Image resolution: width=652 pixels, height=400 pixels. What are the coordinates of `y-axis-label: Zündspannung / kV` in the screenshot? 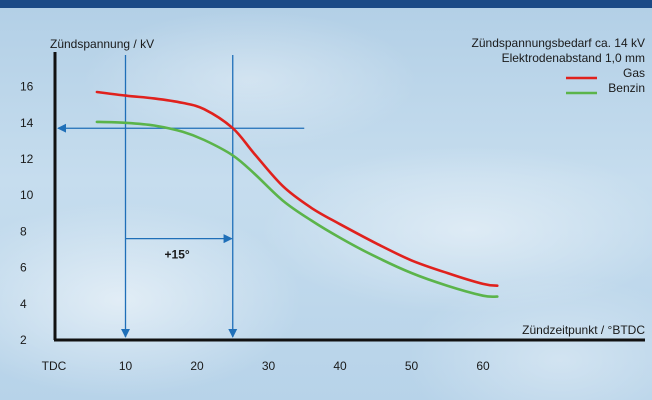 It's located at (102, 44).